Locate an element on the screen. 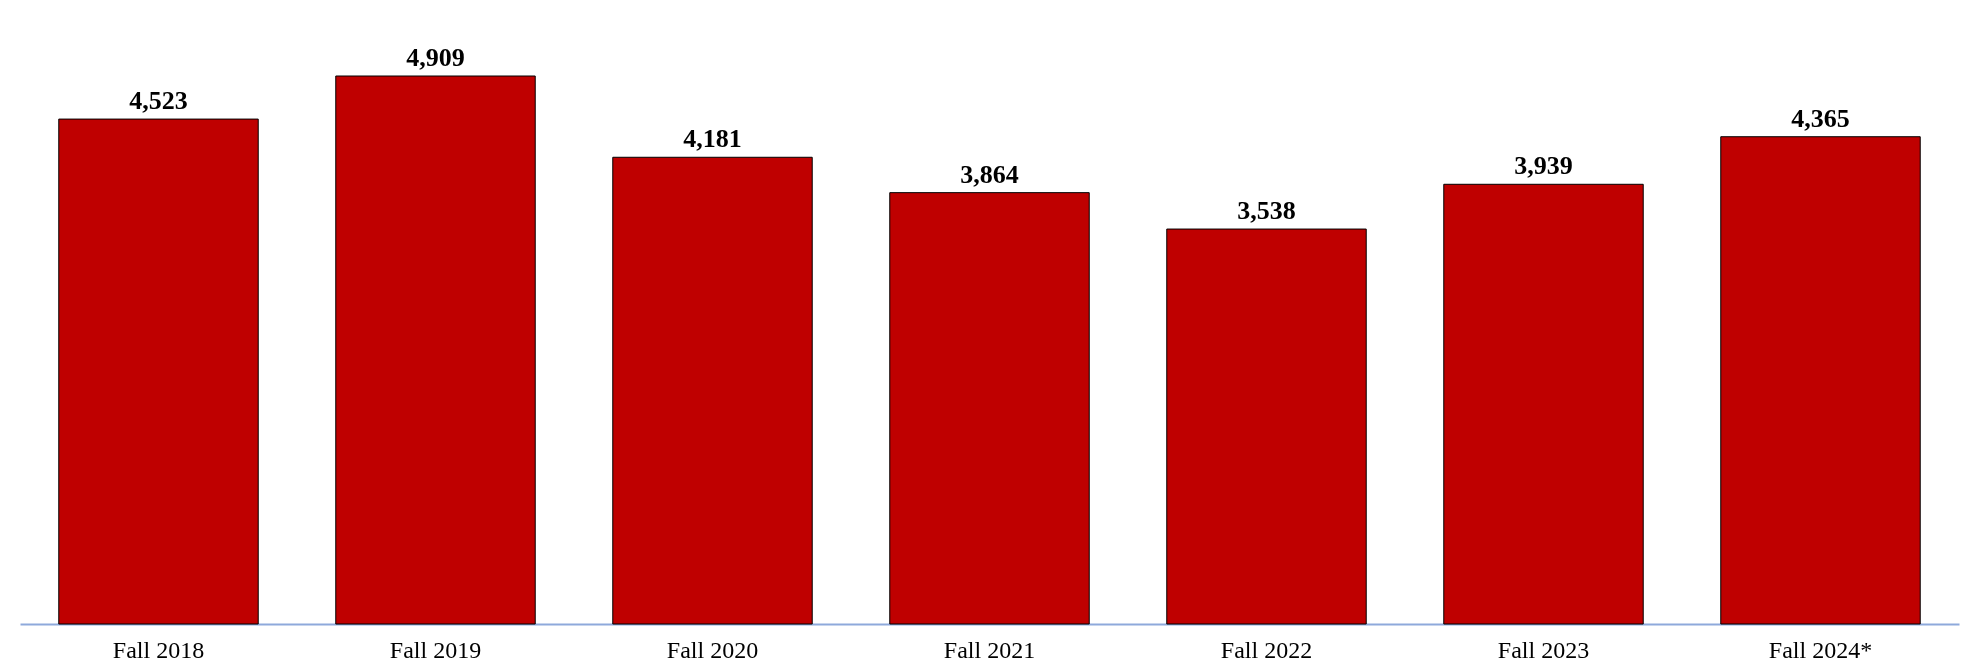  x-tick-label: Fall 2024* is located at coordinates (1820, 649).